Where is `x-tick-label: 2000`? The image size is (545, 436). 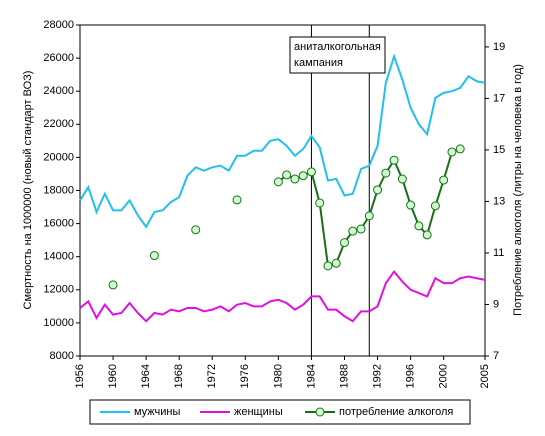
x-tick-label: 2000 is located at coordinates (444, 376).